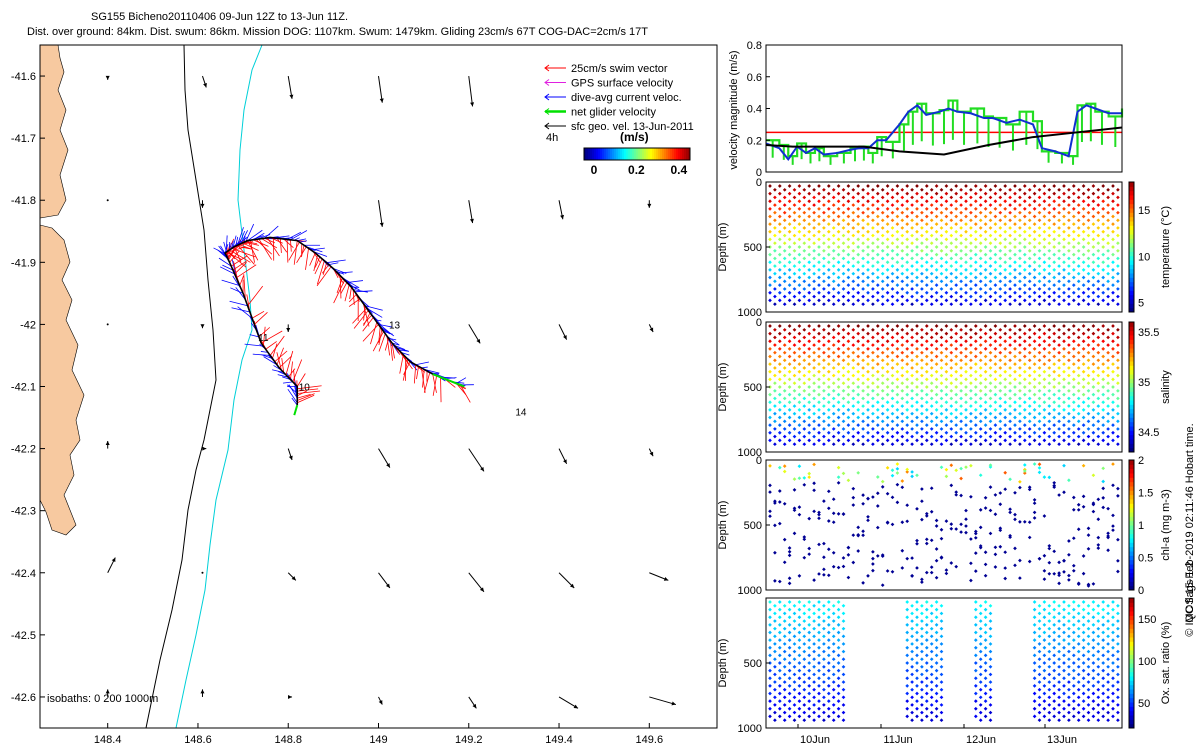  Describe the element at coordinates (651, 330) in the screenshot. I see `geo-vector-head` at that location.